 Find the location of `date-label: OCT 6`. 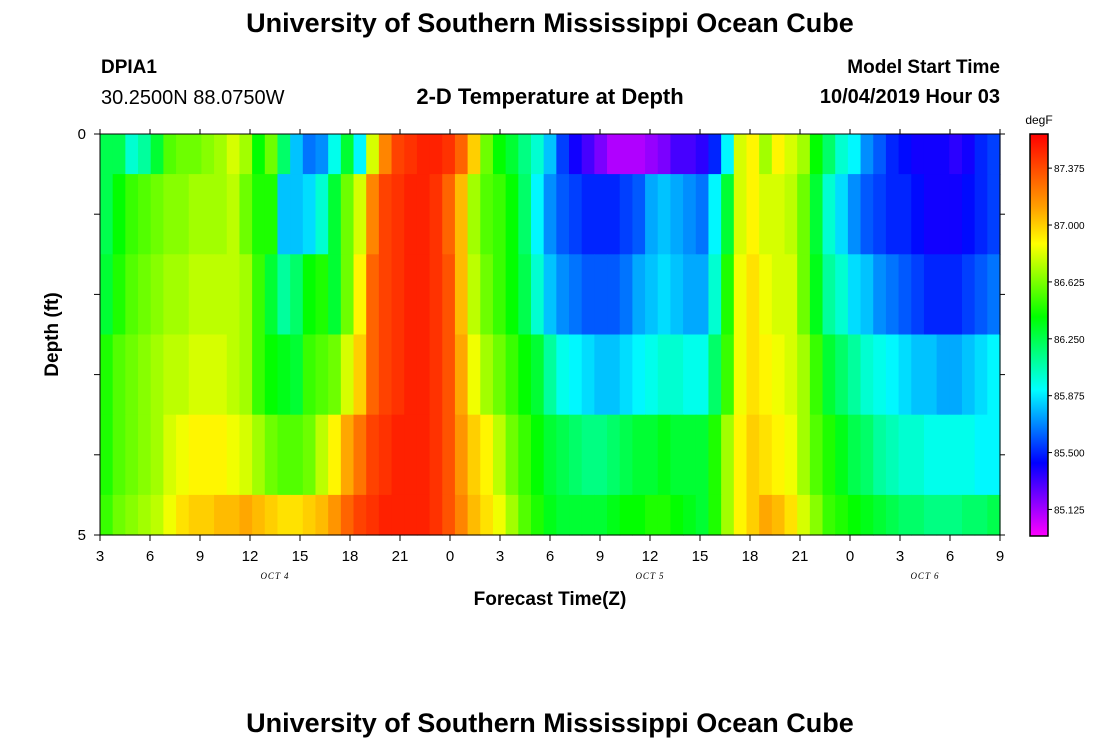

date-label: OCT 6 is located at coordinates (924, 576).